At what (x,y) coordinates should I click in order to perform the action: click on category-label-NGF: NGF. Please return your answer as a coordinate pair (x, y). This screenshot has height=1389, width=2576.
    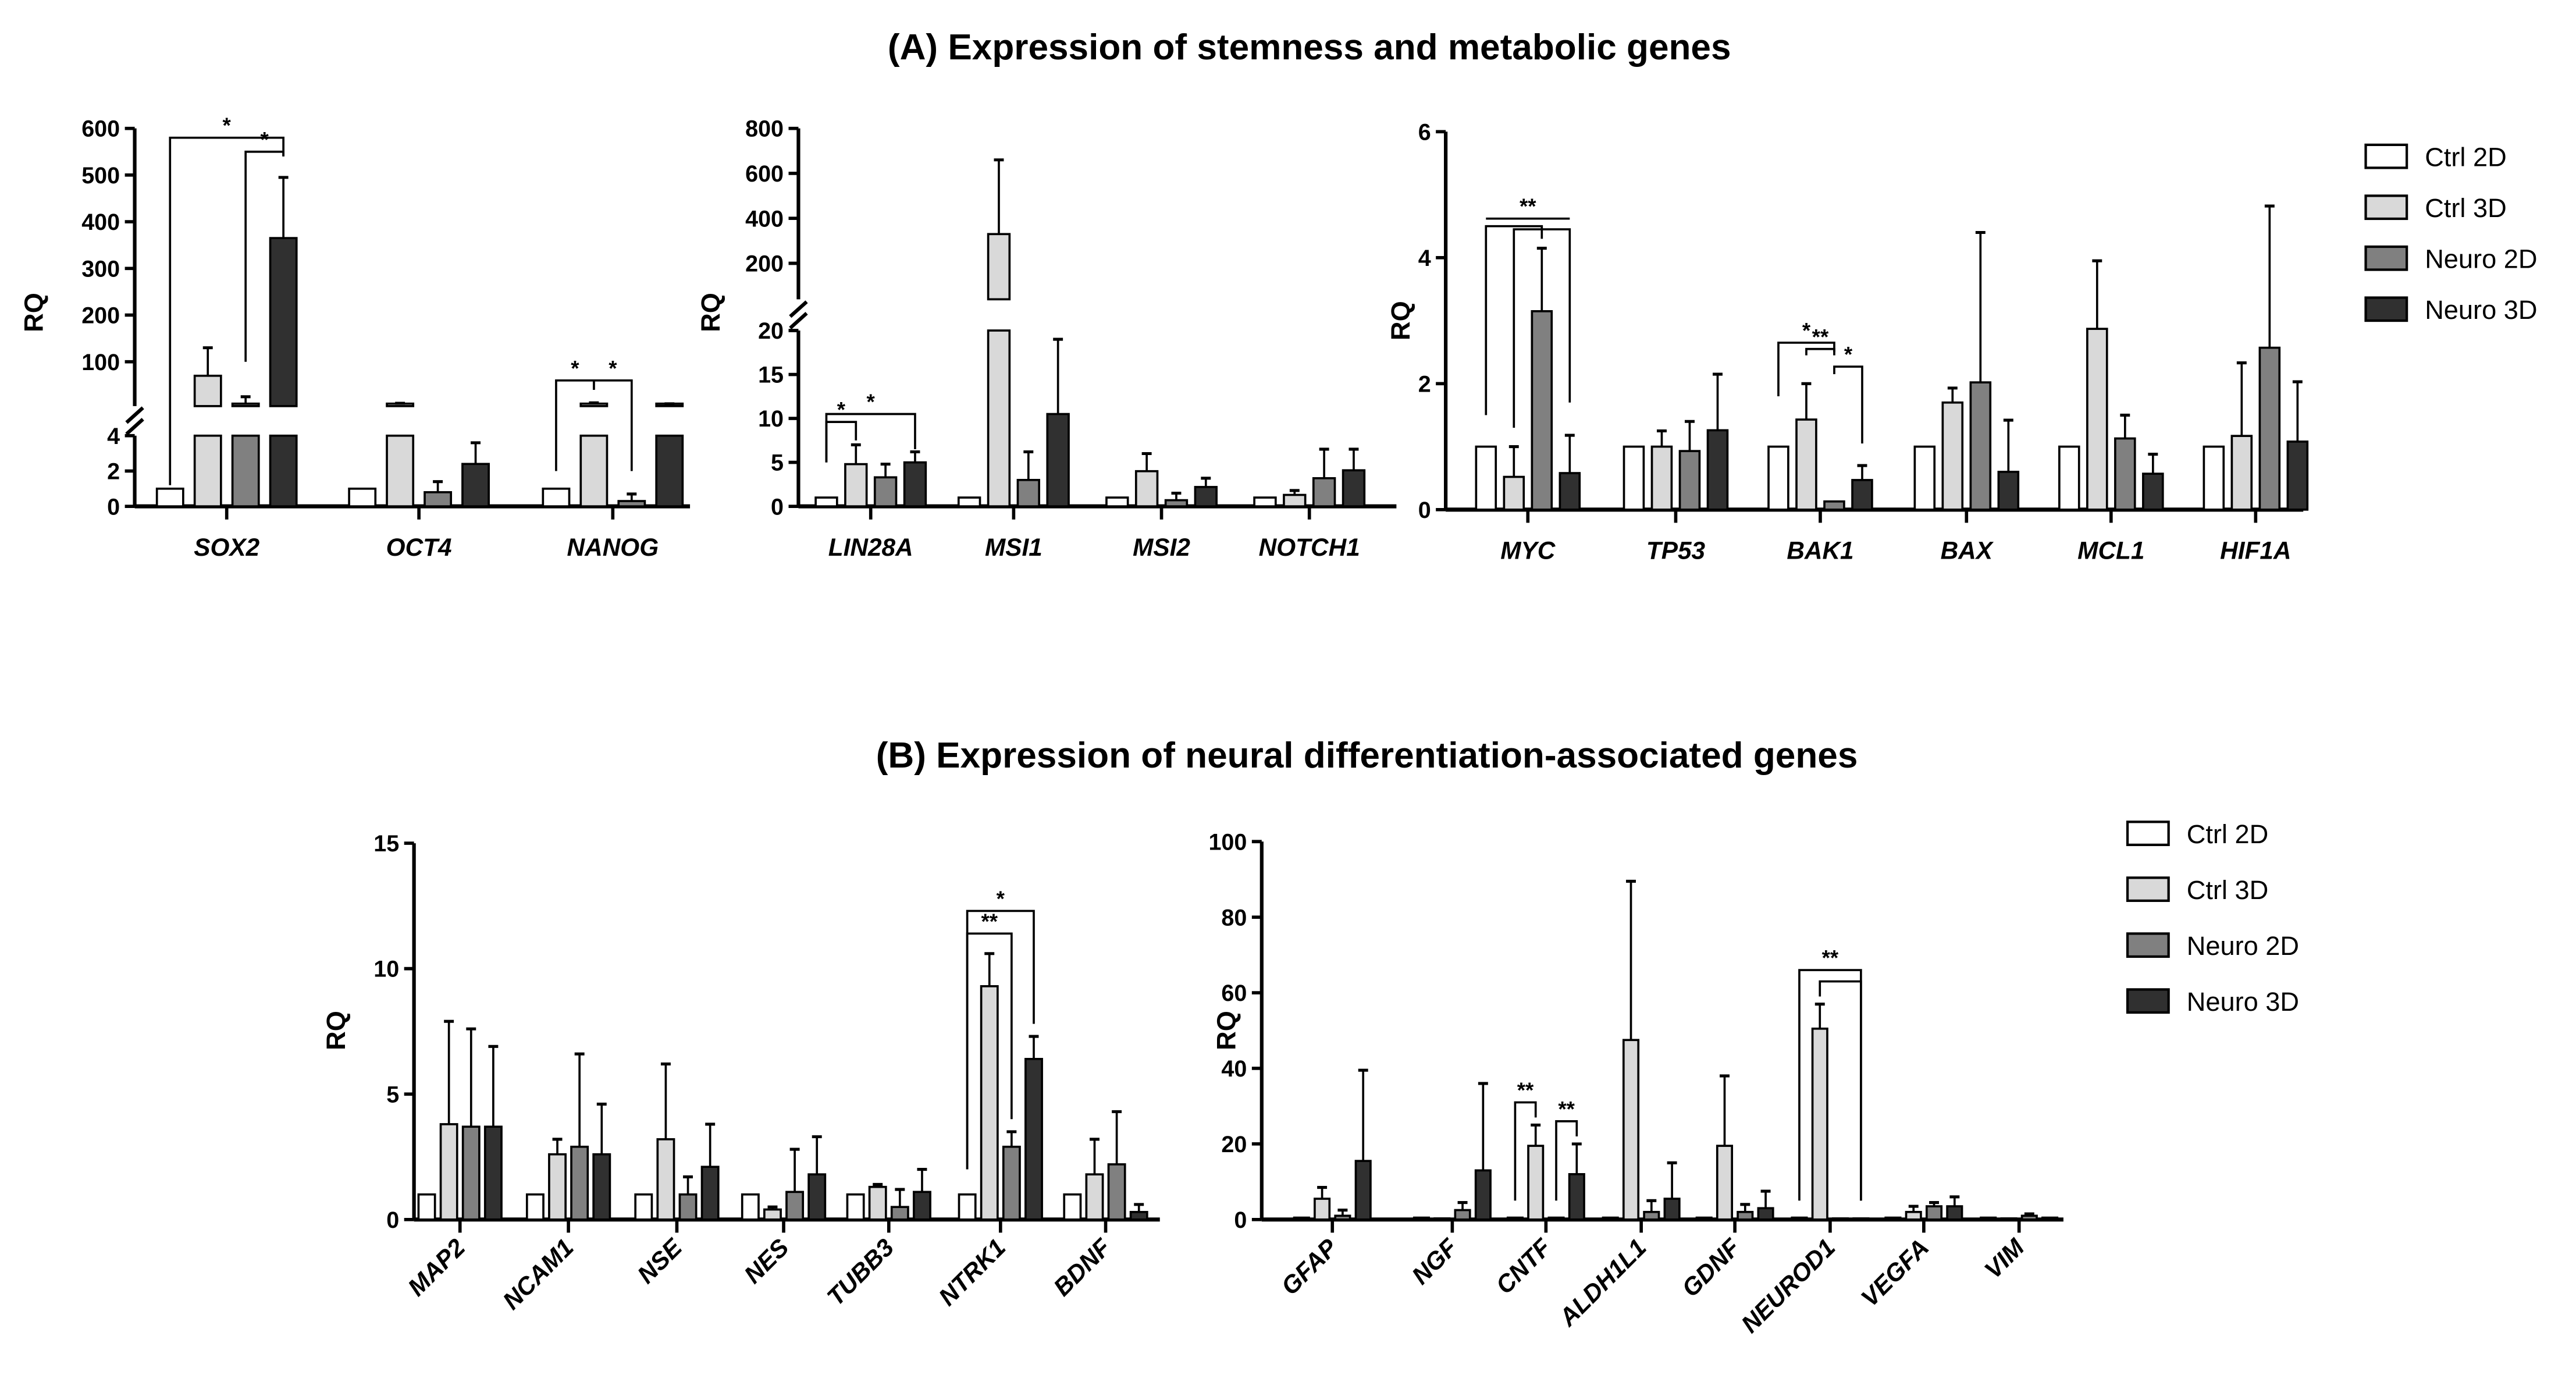
    Looking at the image, I should click on (1435, 1261).